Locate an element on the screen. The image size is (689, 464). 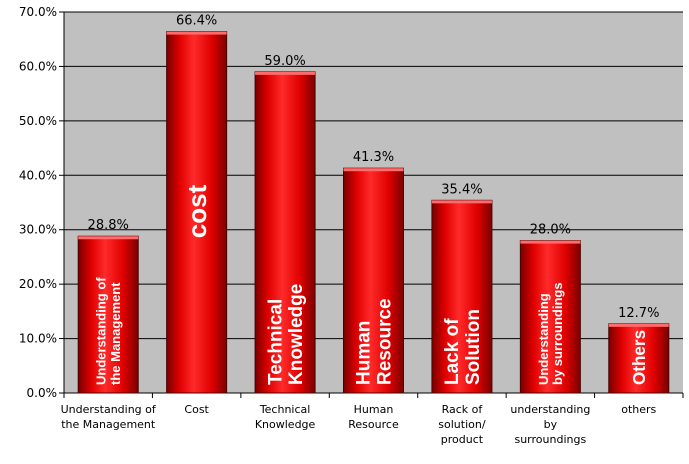
value-label: 12.7% is located at coordinates (638, 313).